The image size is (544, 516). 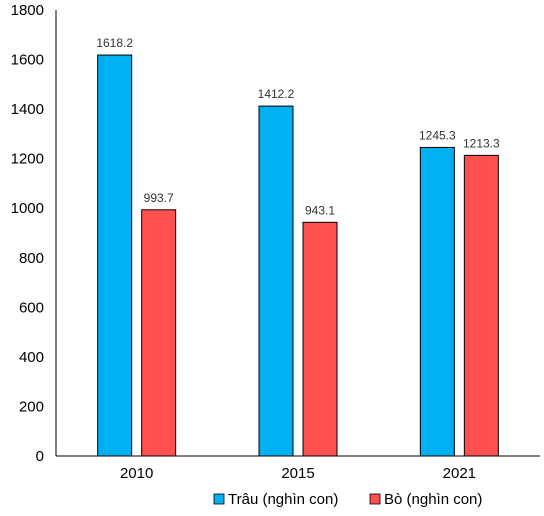 I want to click on bar-bo-2010, so click(x=159, y=333).